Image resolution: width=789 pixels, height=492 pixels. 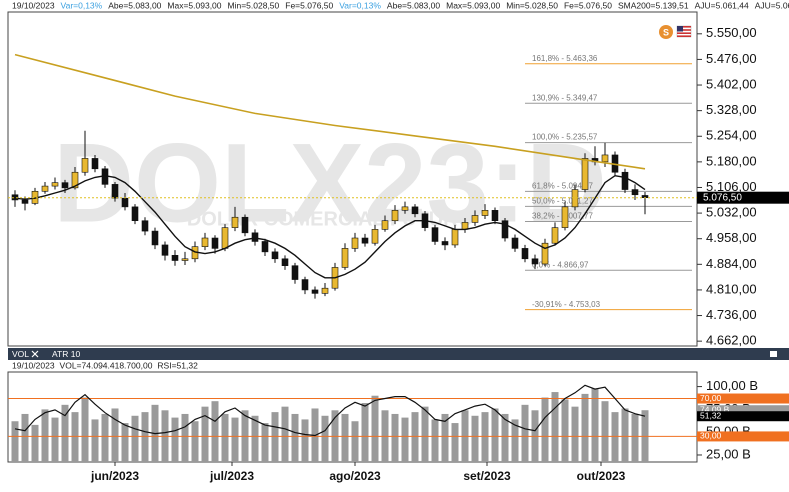 I want to click on fib-label: 50,0% - 5.051,27, so click(x=562, y=201).